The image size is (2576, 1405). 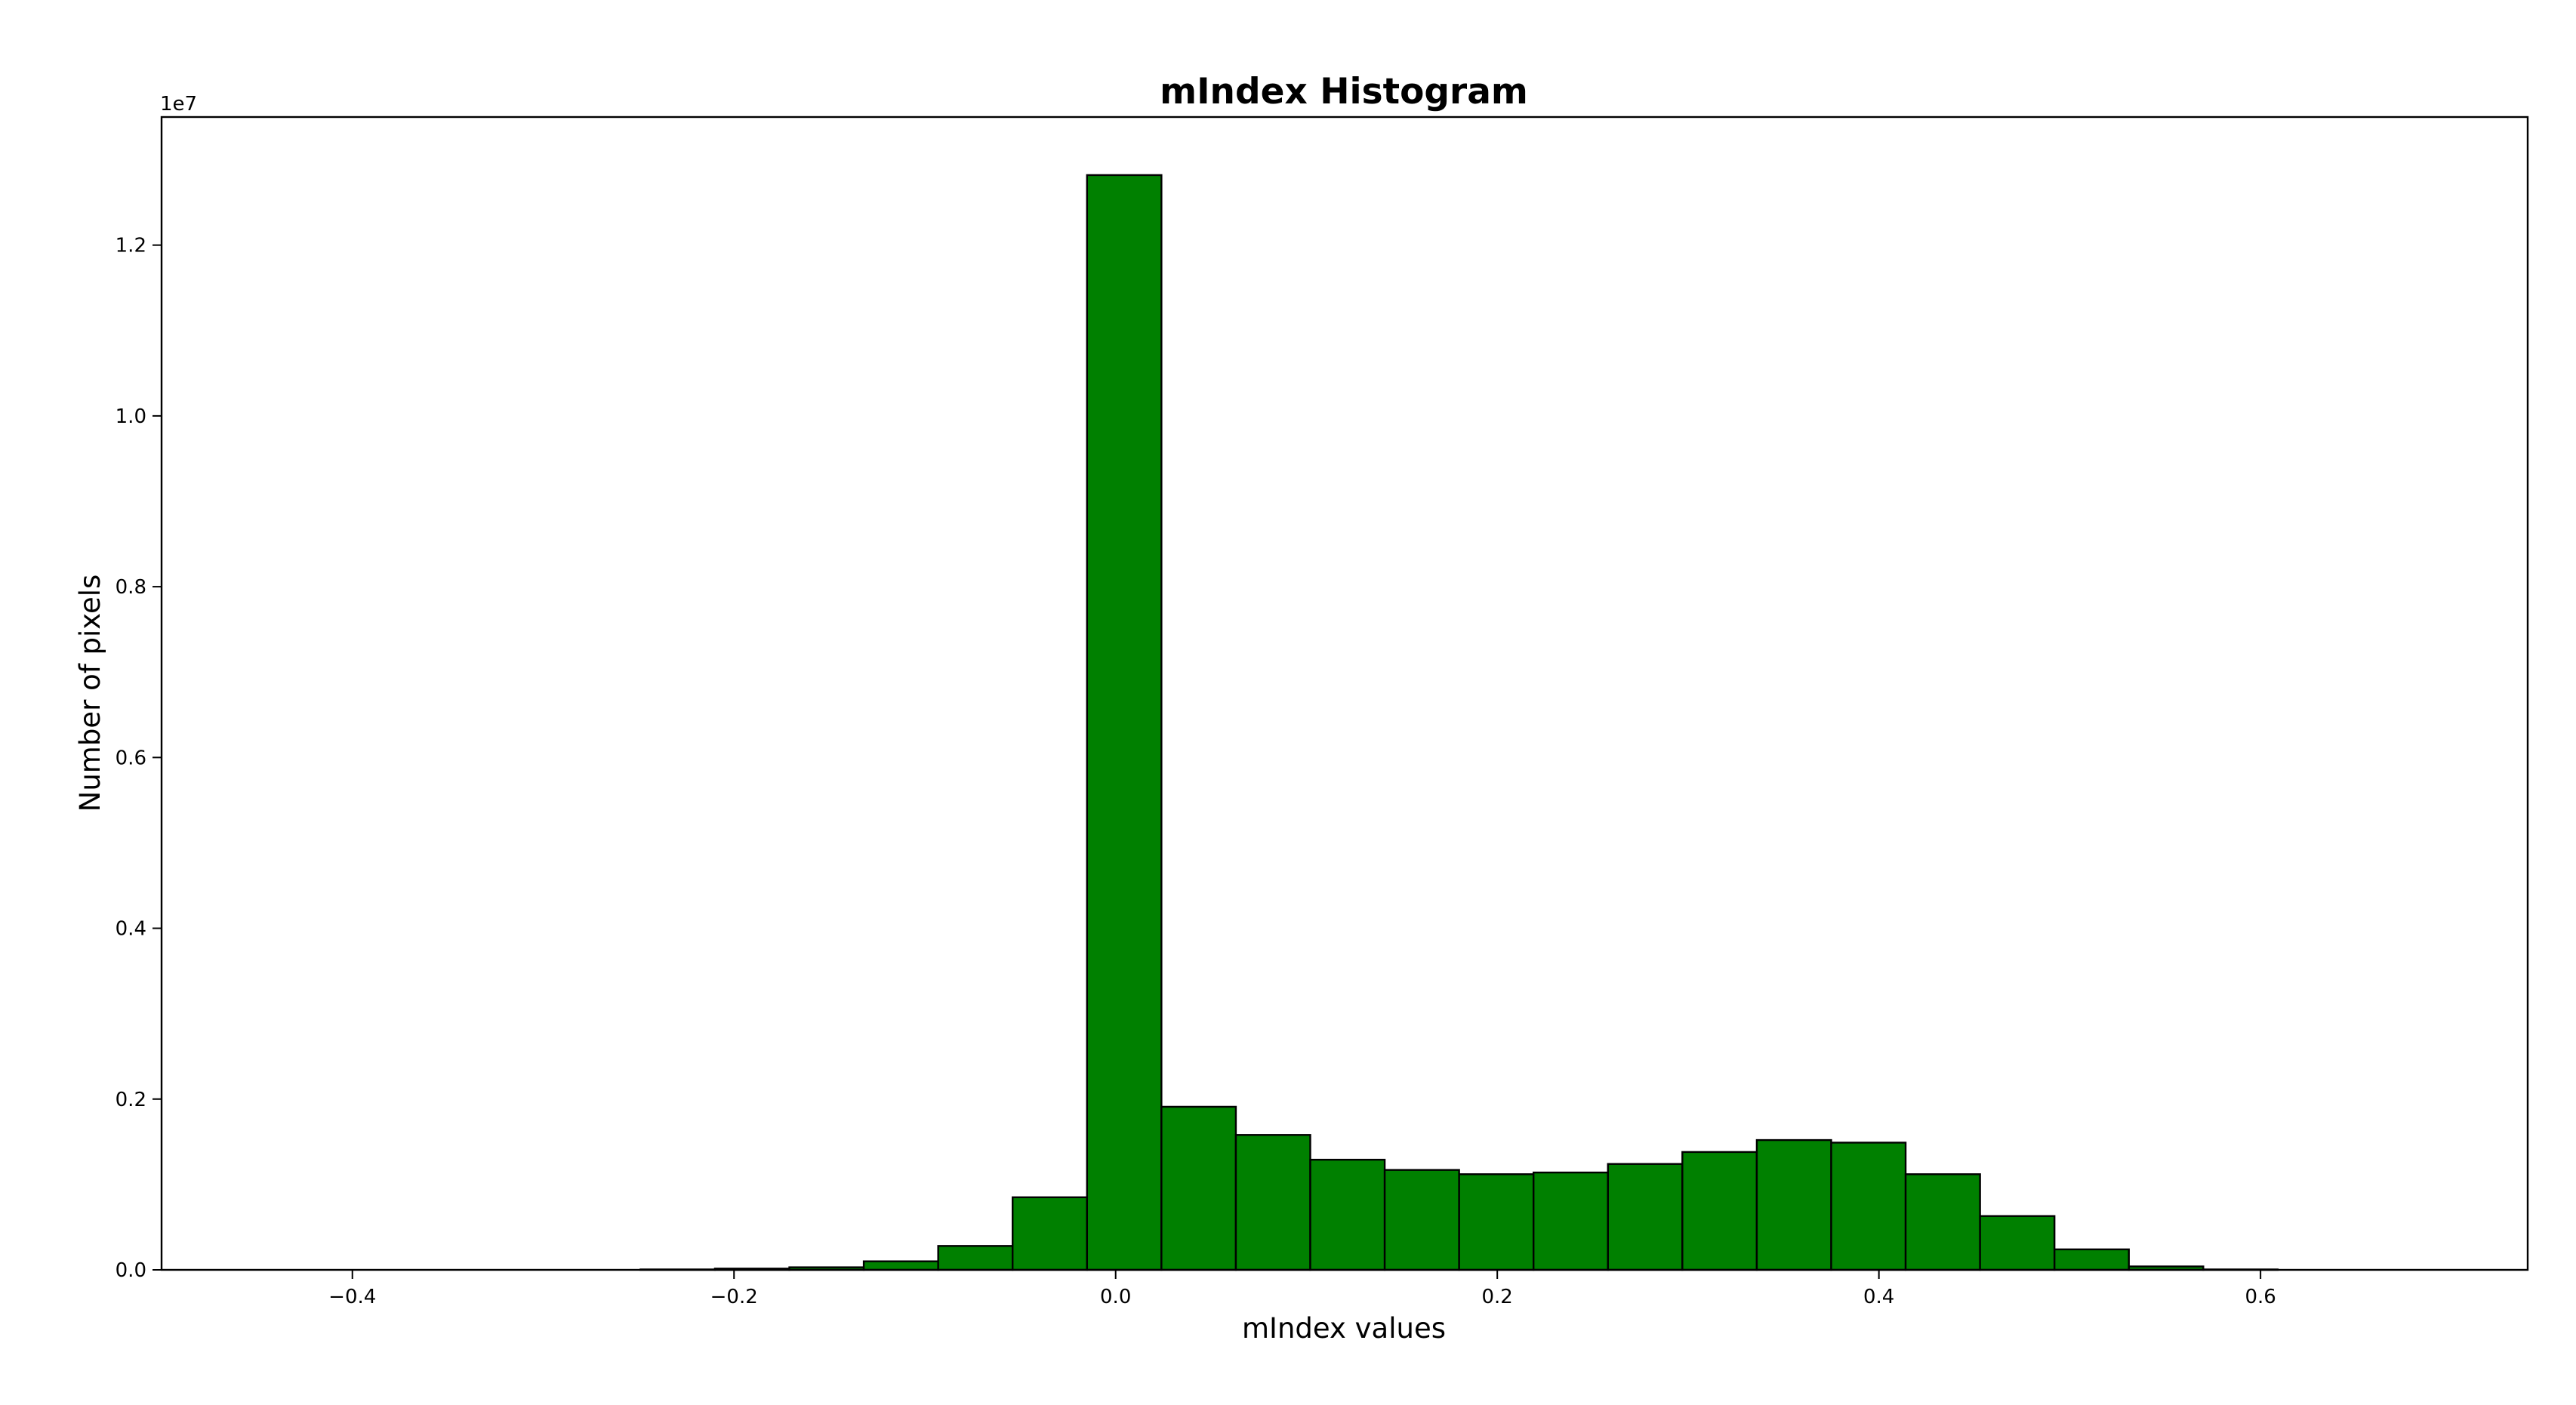 What do you see at coordinates (2260, 1297) in the screenshot?
I see `x-tick-label: 0.6` at bounding box center [2260, 1297].